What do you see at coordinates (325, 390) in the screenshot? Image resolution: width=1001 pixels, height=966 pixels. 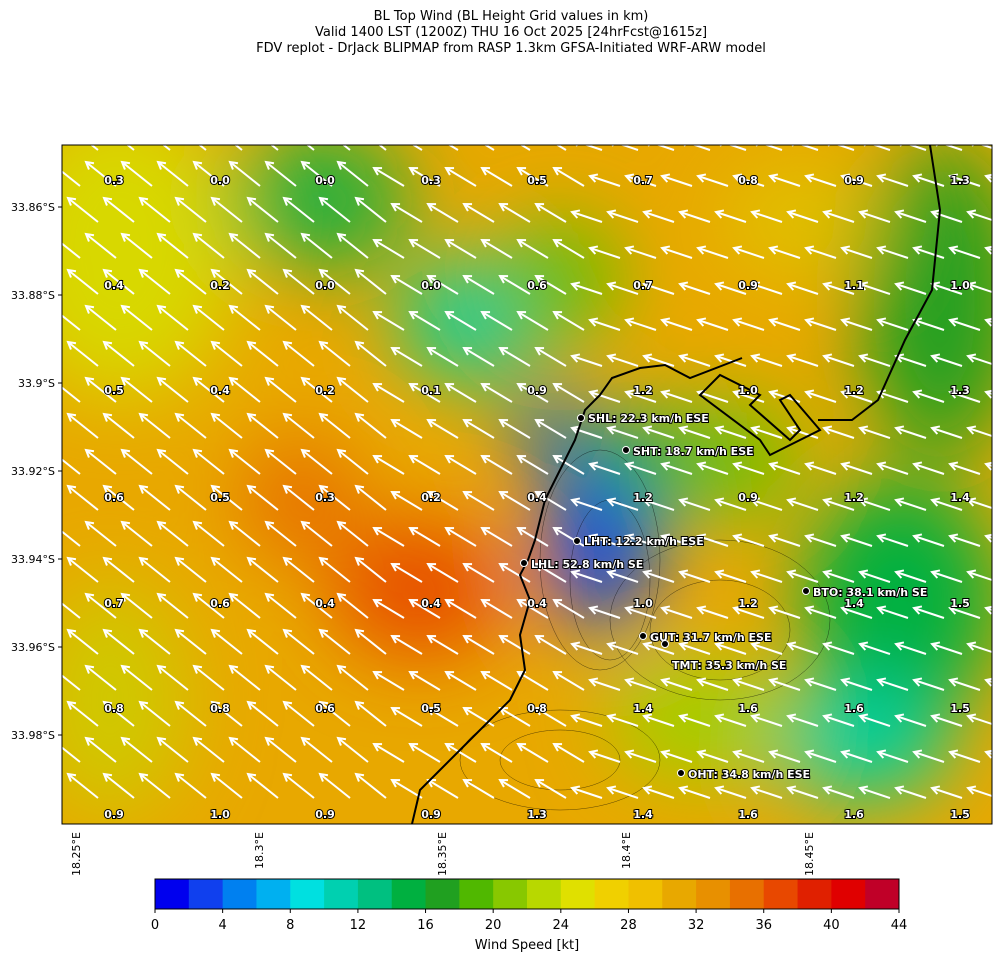 I see `grid-value: 0.2` at bounding box center [325, 390].